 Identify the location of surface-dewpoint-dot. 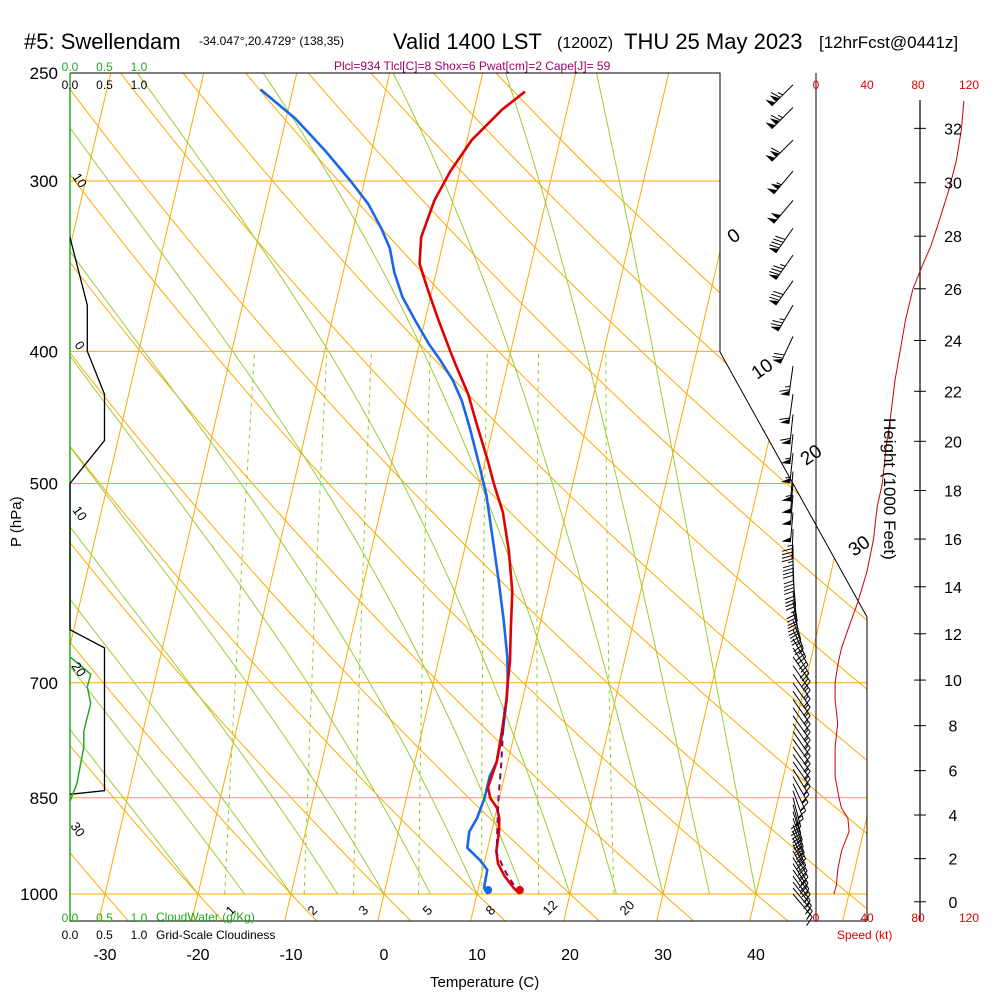
(488, 890).